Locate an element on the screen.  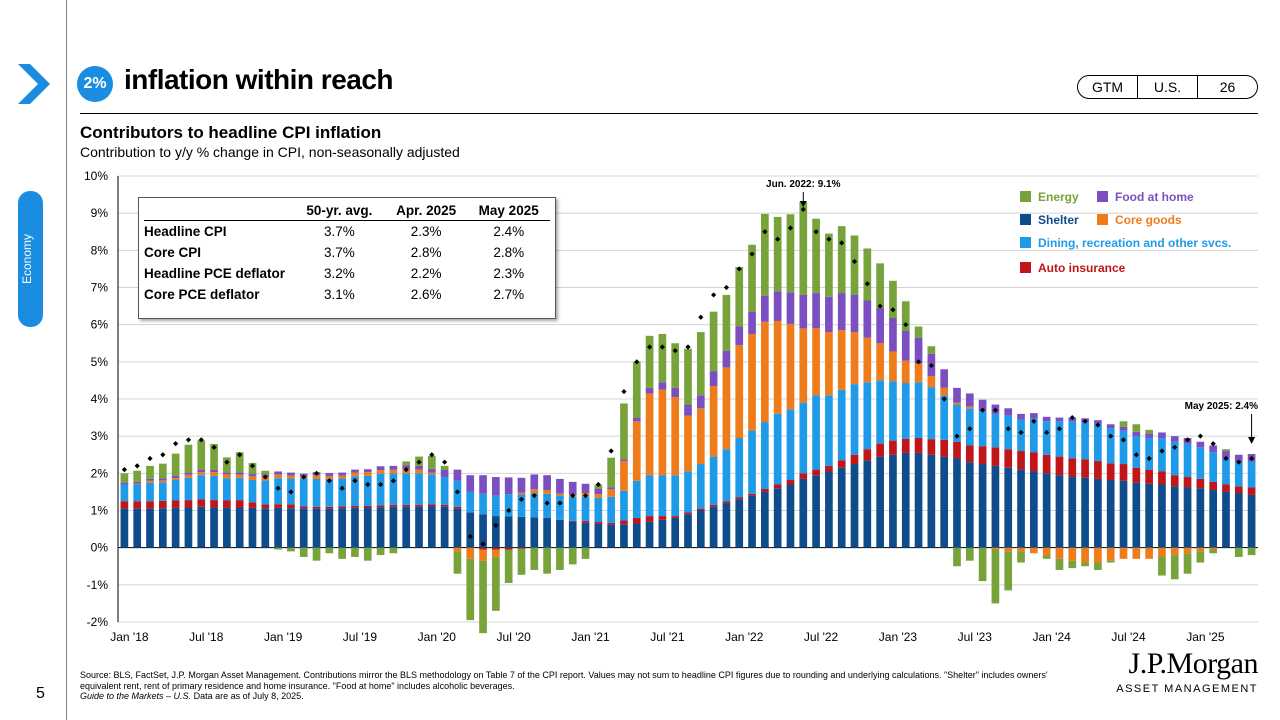
section-tab-economy is located at coordinates (30, 259).